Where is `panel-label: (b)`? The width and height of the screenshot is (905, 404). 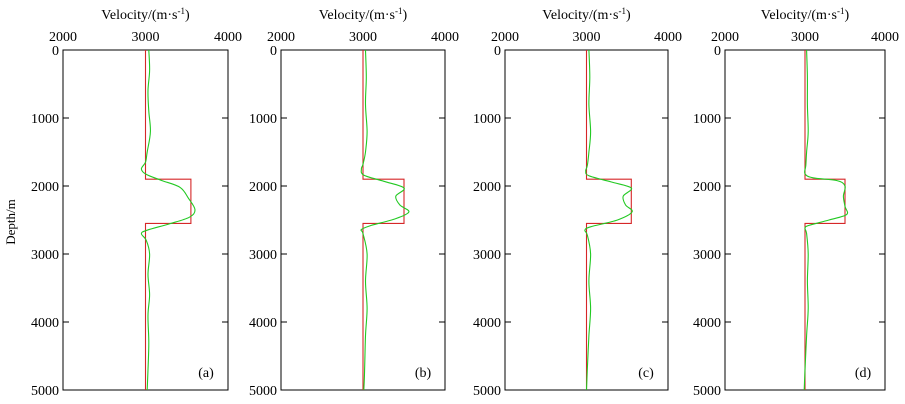
panel-label: (b) is located at coordinates (423, 373).